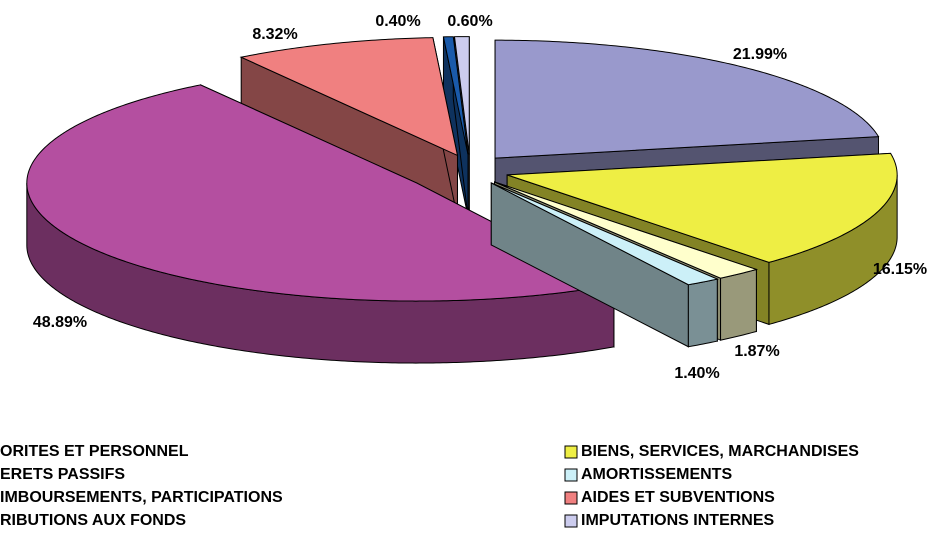 This screenshot has width=943, height=540. Describe the element at coordinates (678, 497) in the screenshot. I see `legend-label: AIDES ET SUBVENTIONS` at that location.